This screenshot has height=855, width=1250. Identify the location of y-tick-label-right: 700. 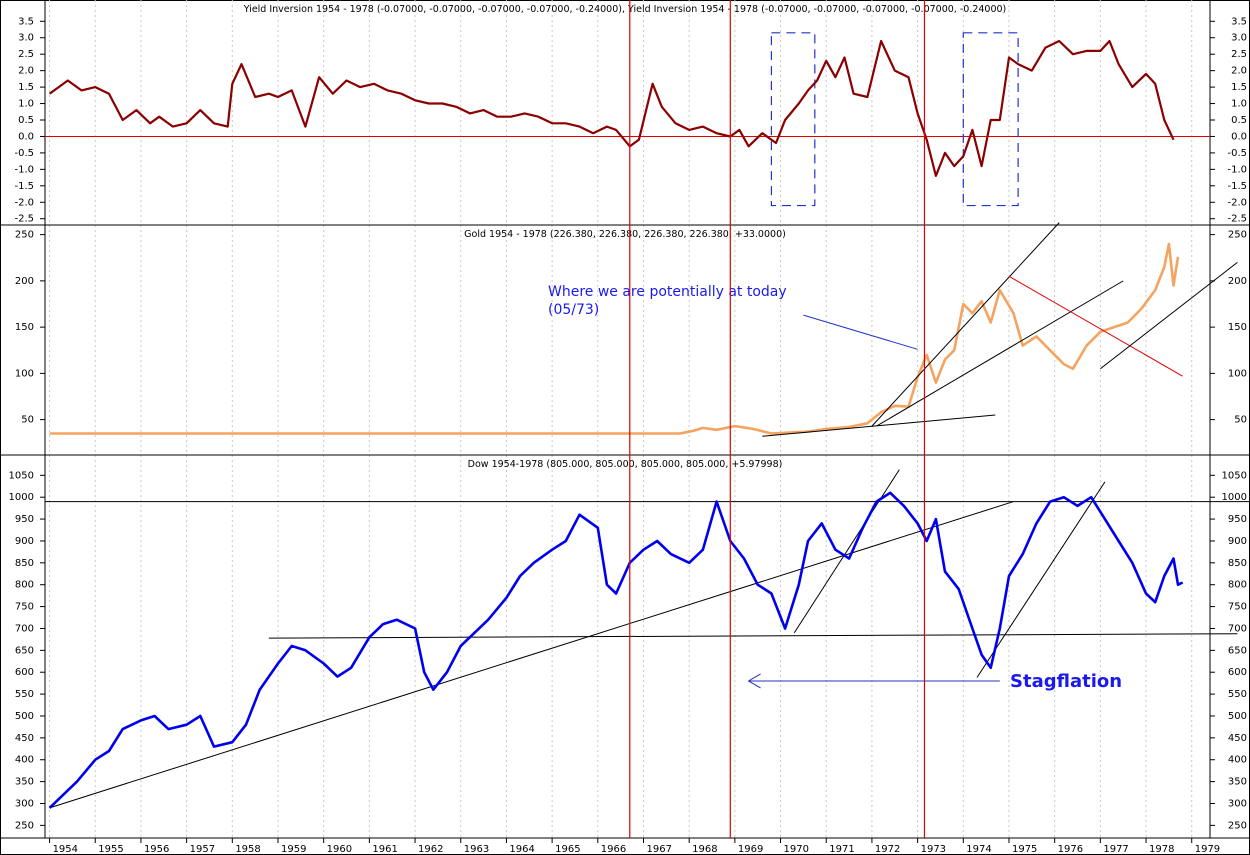
(1237, 628).